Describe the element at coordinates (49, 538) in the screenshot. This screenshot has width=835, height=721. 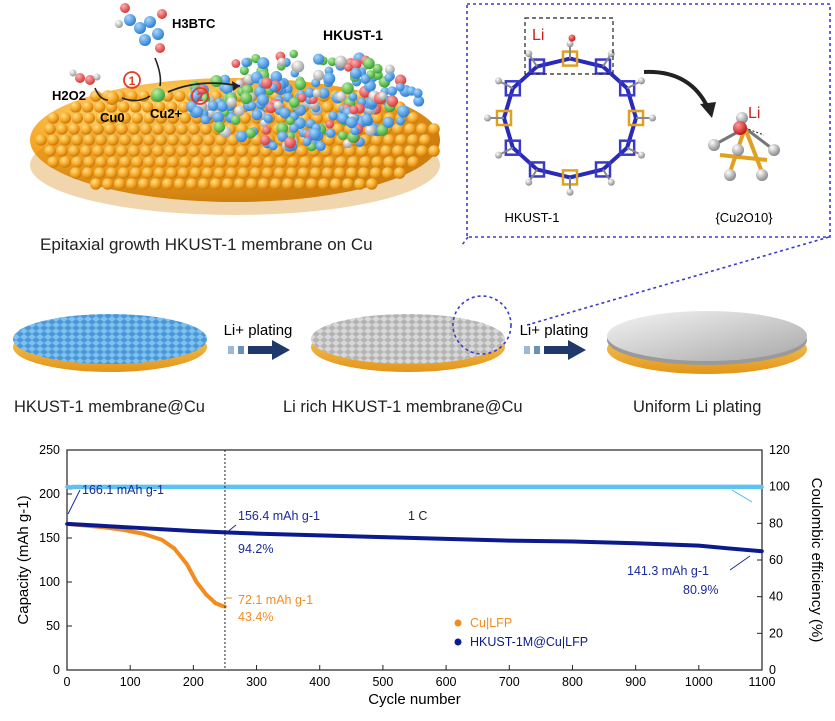
I see `y-tick-label: 150` at that location.